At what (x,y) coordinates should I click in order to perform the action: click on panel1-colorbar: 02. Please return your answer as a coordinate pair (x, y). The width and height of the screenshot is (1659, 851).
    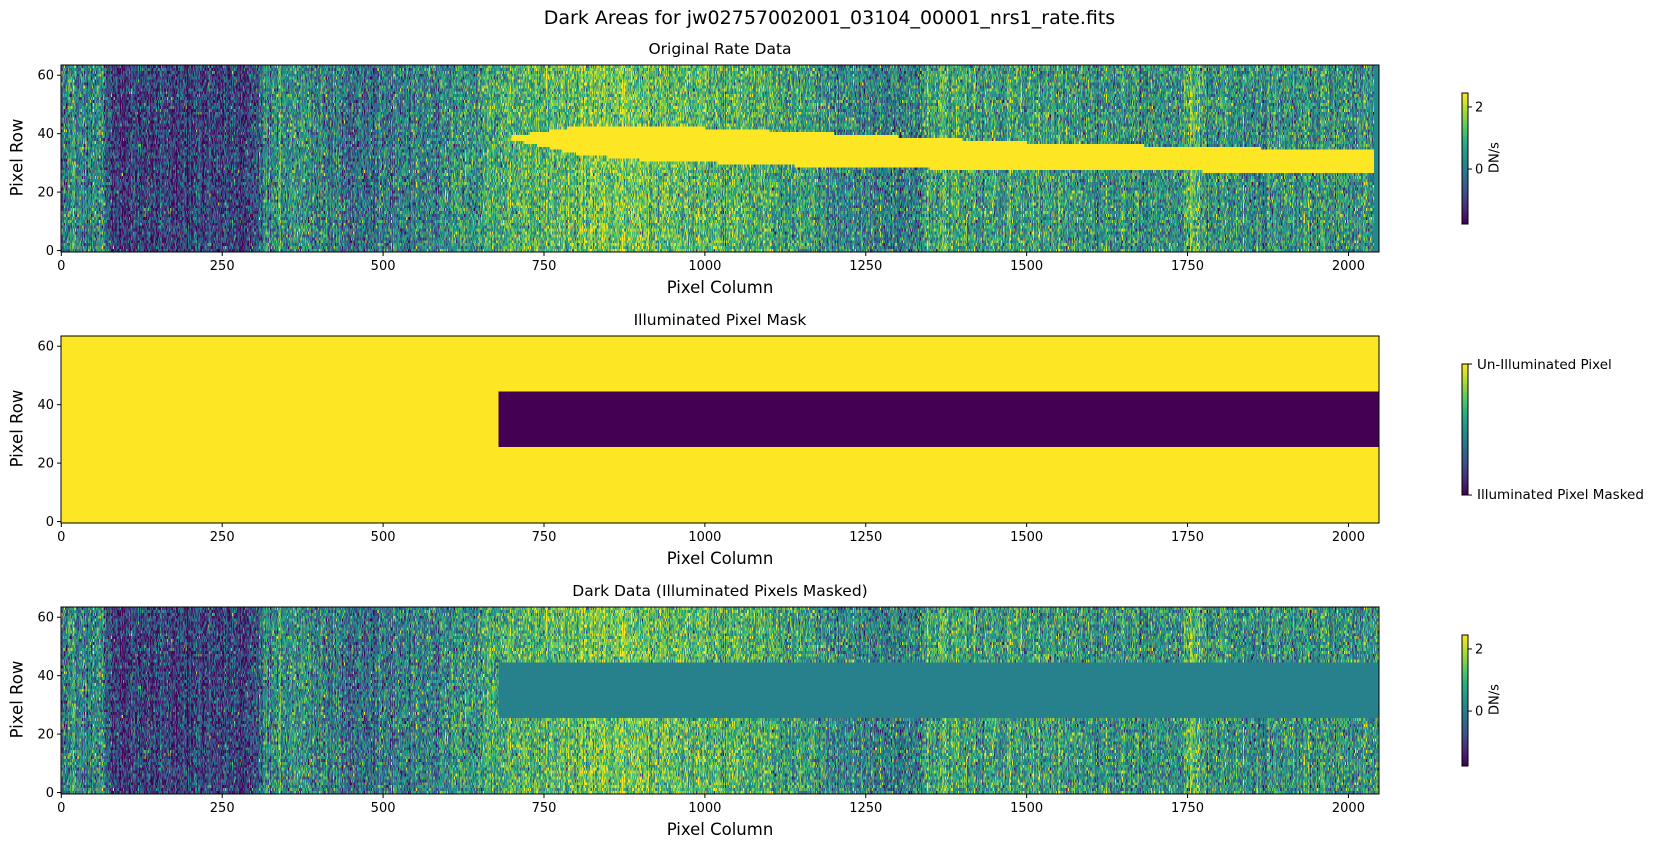
    Looking at the image, I should click on (1472, 158).